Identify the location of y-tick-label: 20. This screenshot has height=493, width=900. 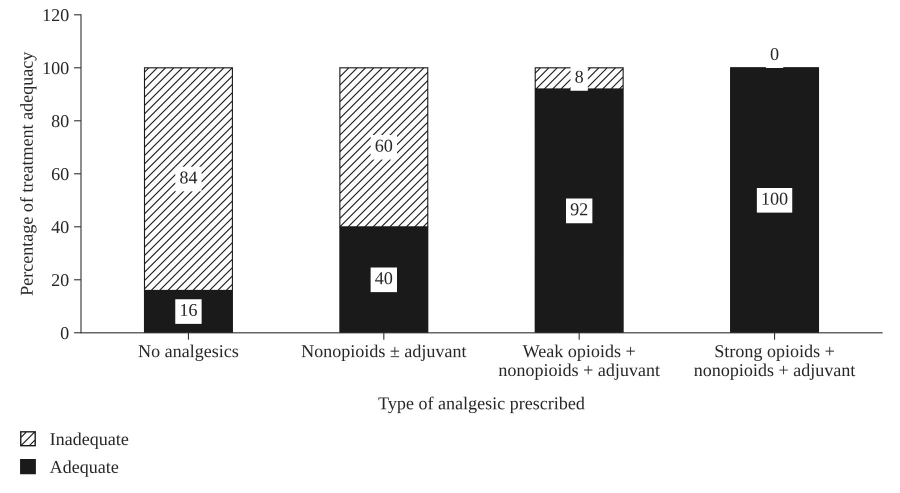
(60, 280).